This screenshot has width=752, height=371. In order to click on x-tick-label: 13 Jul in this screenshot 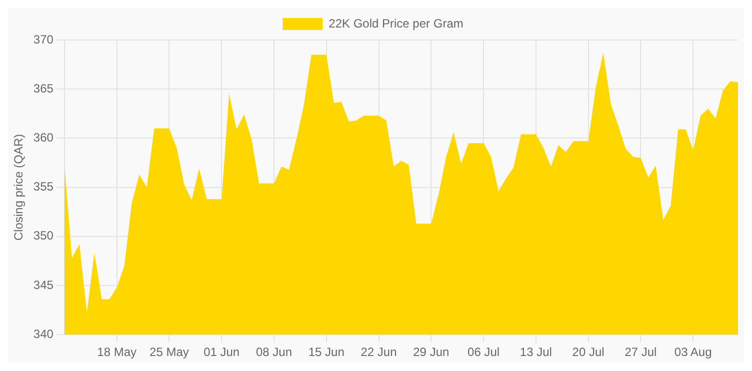, I will do `click(536, 352)`.